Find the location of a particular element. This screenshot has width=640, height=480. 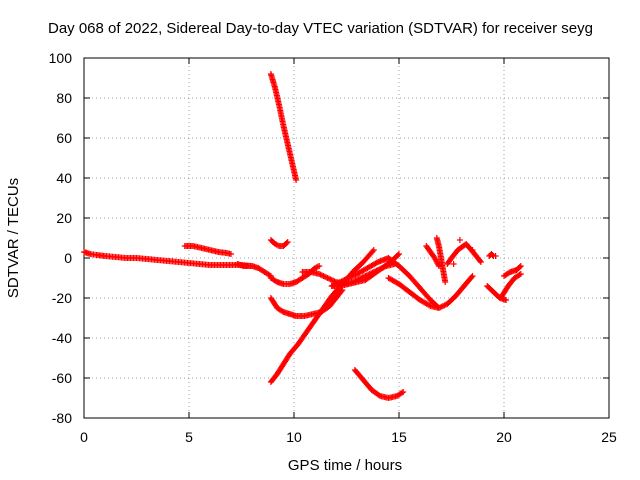

y-tick-label: 0 is located at coordinates (68, 258).